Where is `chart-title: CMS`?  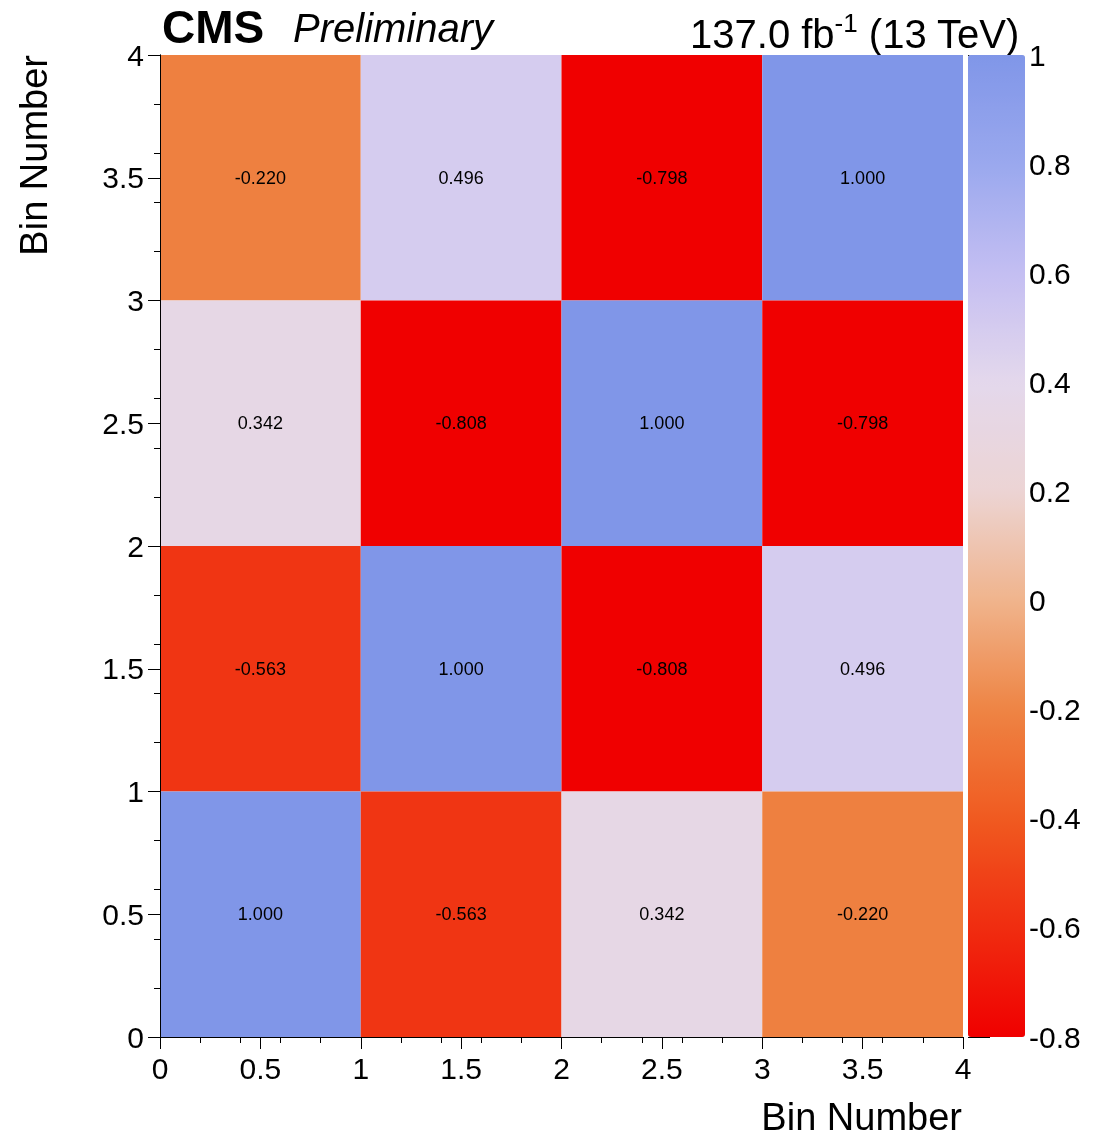
chart-title: CMS is located at coordinates (213, 27).